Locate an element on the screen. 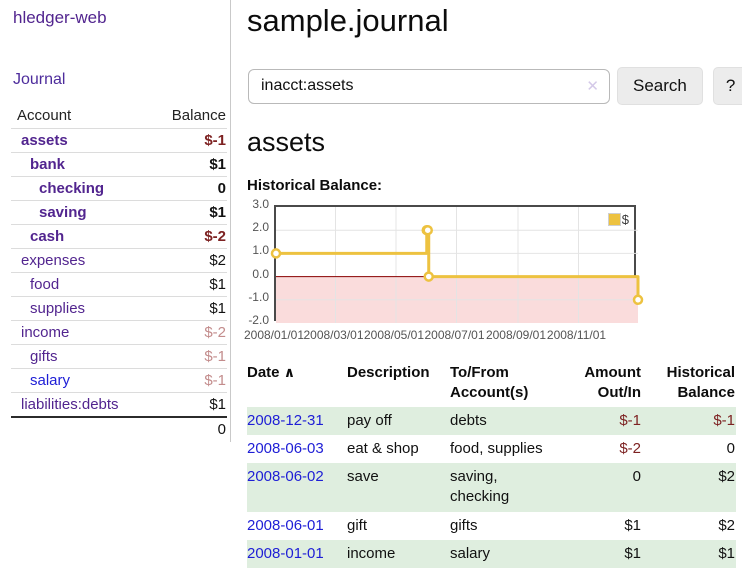 This screenshot has height=582, width=742. account-balance-salary: $-1 is located at coordinates (187, 380).